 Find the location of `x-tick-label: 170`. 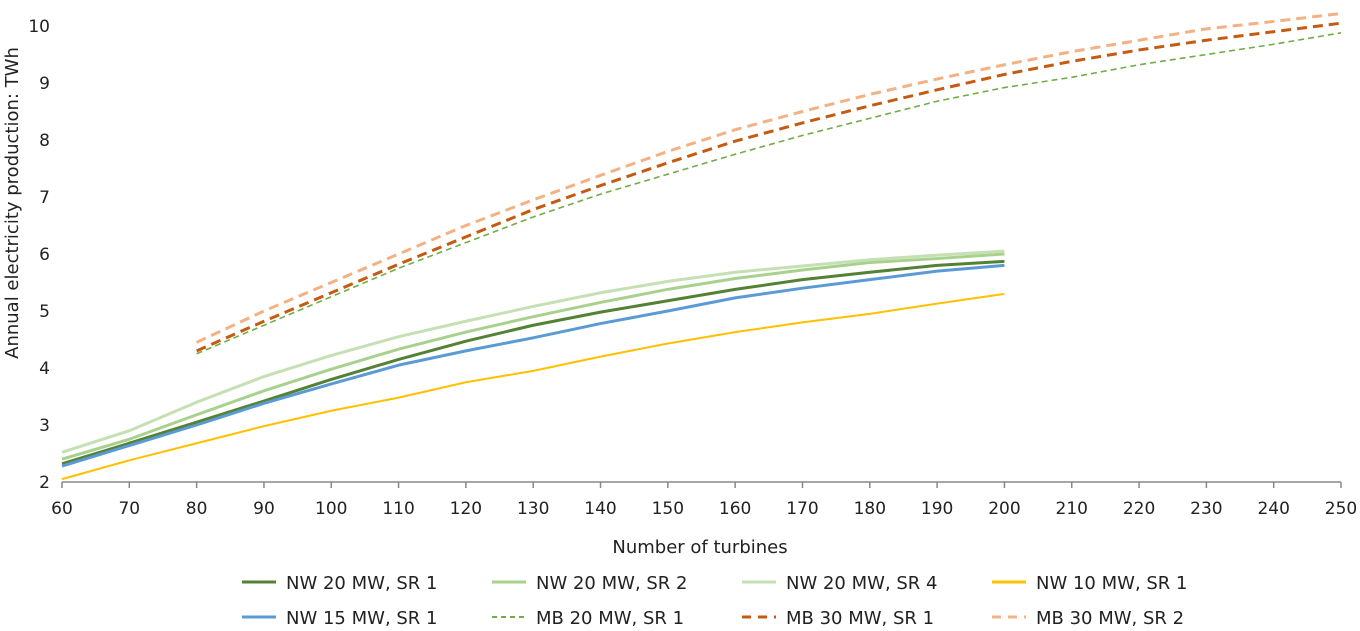

x-tick-label: 170 is located at coordinates (802, 509).